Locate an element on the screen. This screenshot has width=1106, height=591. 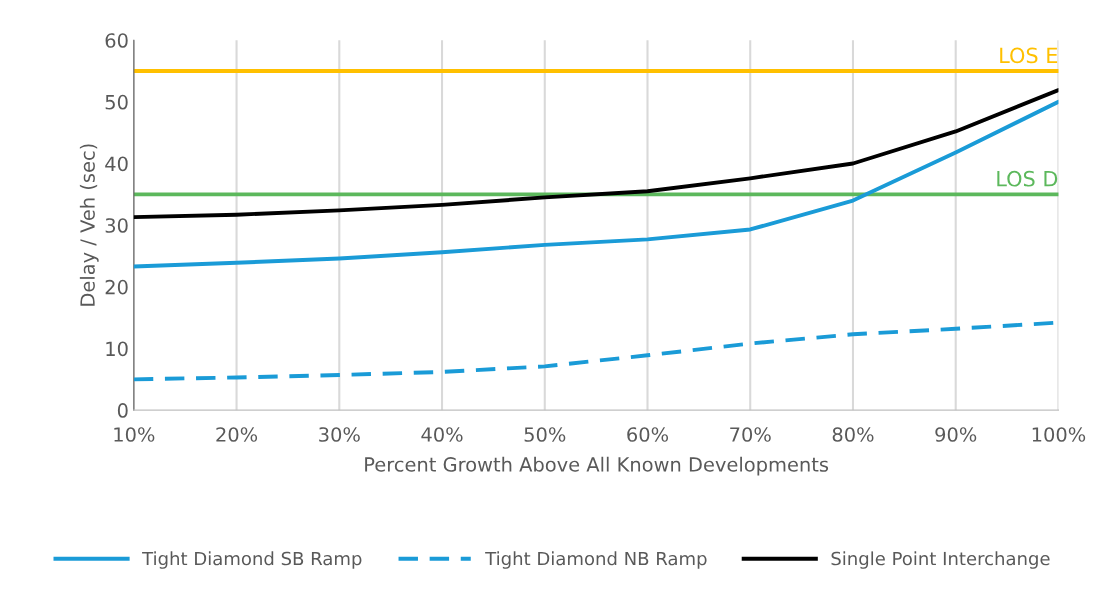
legend-label: Single Point Interchange is located at coordinates (940, 560).